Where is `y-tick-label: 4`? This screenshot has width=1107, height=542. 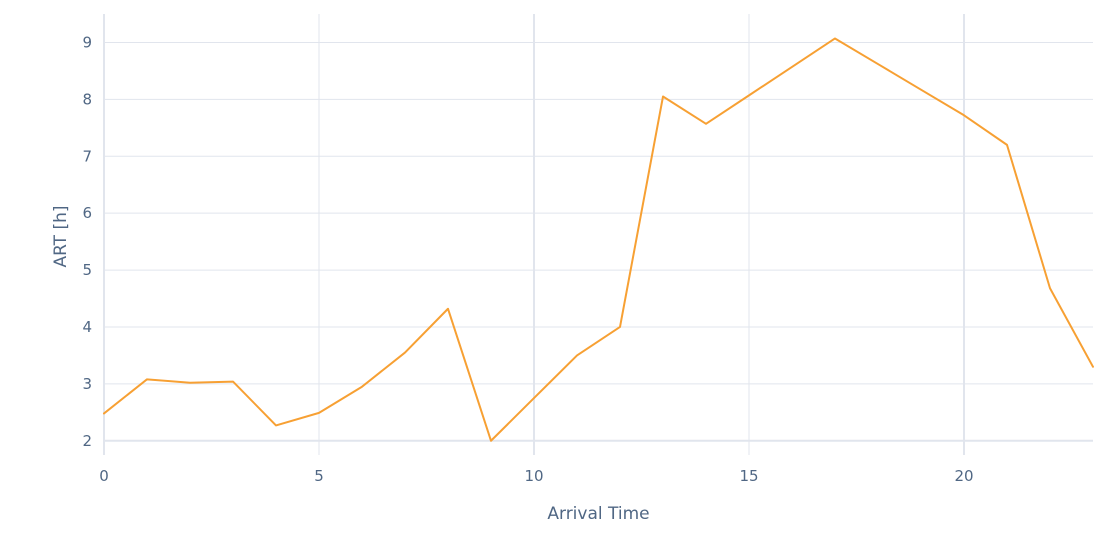
y-tick-label: 4 is located at coordinates (87, 327).